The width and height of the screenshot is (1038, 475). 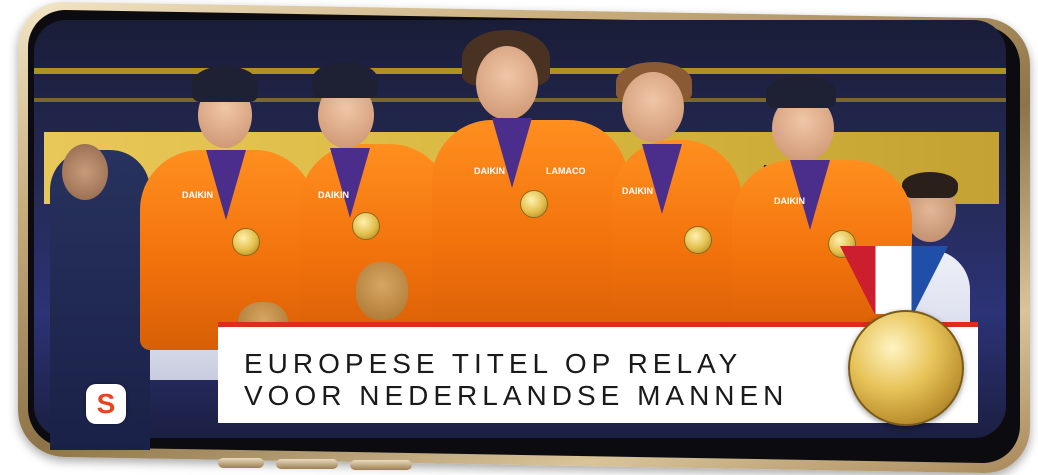 What do you see at coordinates (225, 84) in the screenshot?
I see `athlete-1-beanie` at bounding box center [225, 84].